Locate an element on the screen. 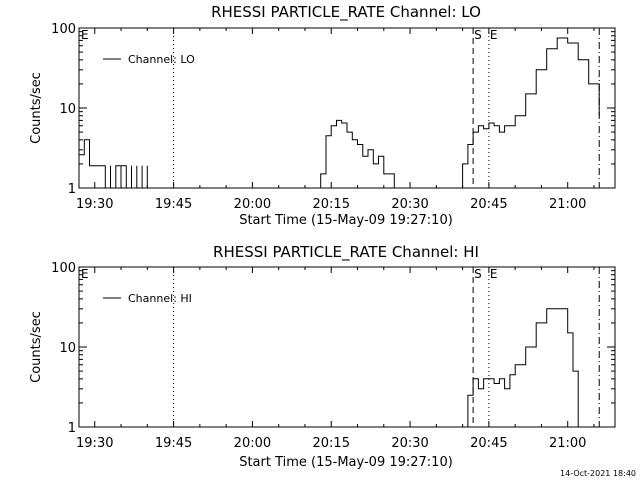 Image resolution: width=640 pixels, height=480 pixels. legend-label: Channel: HI is located at coordinates (160, 298).